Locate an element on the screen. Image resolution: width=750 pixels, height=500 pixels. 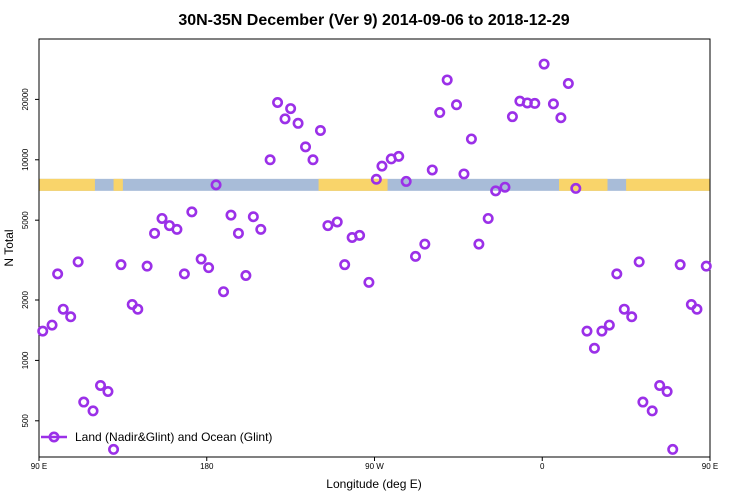
y-tick-label: 10000 is located at coordinates (25, 159).